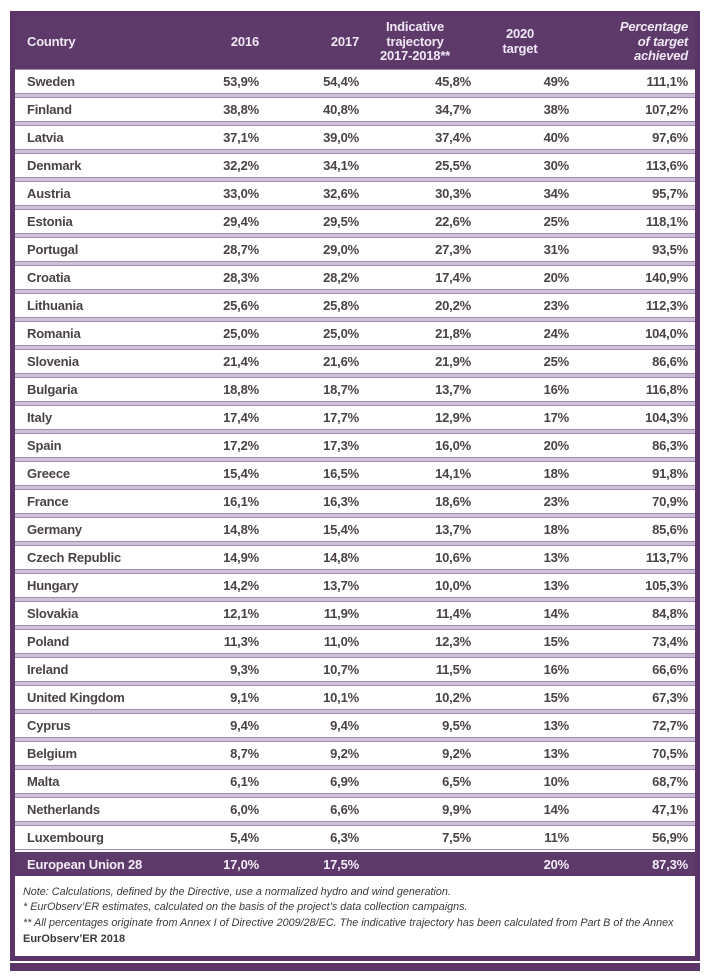  What do you see at coordinates (670, 445) in the screenshot?
I see `pct-achieved-cell: 86,3%` at bounding box center [670, 445].